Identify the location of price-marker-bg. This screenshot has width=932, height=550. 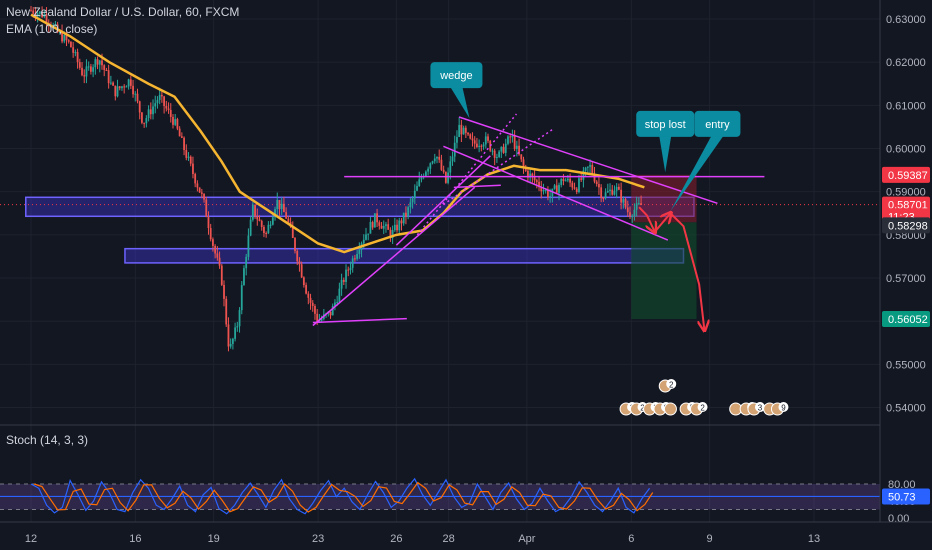
(906, 319).